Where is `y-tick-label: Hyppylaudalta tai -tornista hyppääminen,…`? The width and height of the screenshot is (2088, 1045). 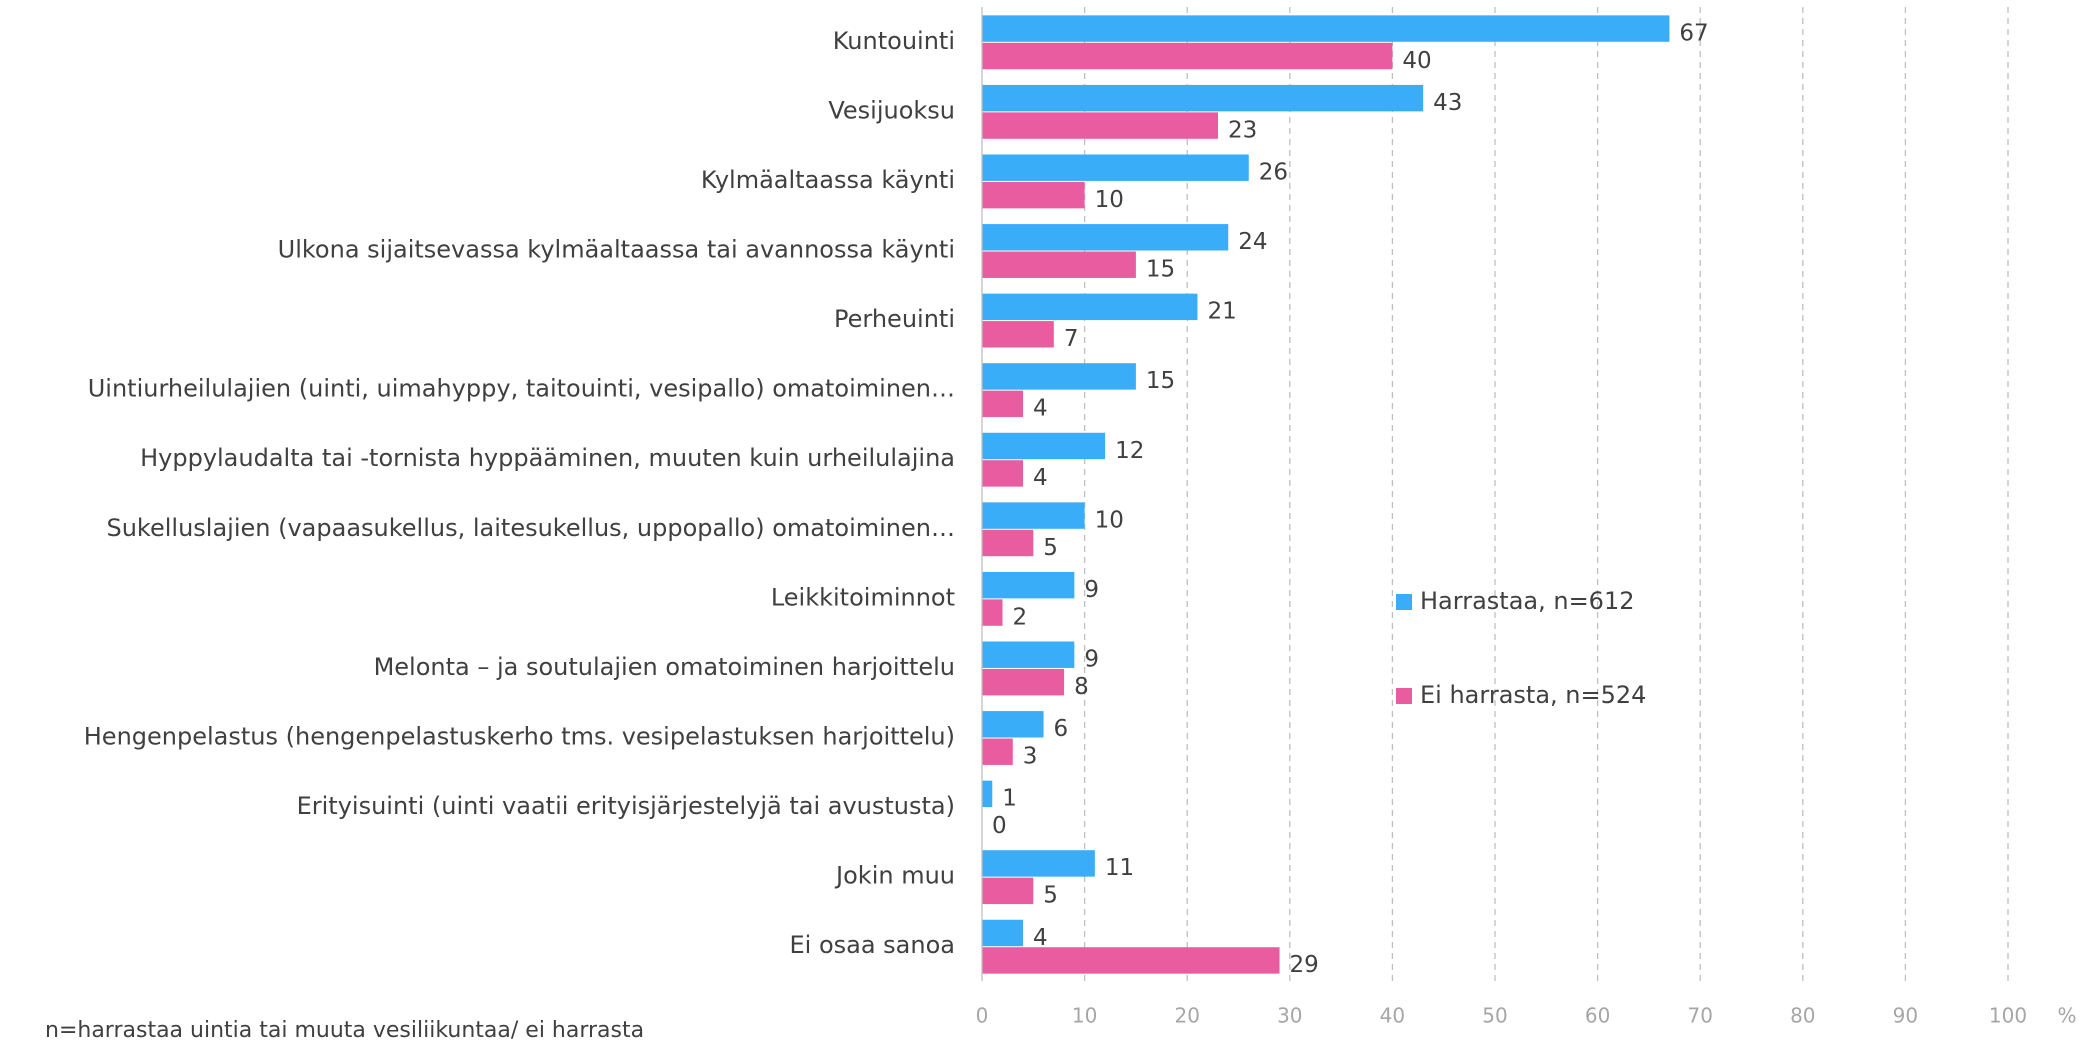
y-tick-label: Hyppylaudalta tai -tornista hyppääminen,… is located at coordinates (547, 458).